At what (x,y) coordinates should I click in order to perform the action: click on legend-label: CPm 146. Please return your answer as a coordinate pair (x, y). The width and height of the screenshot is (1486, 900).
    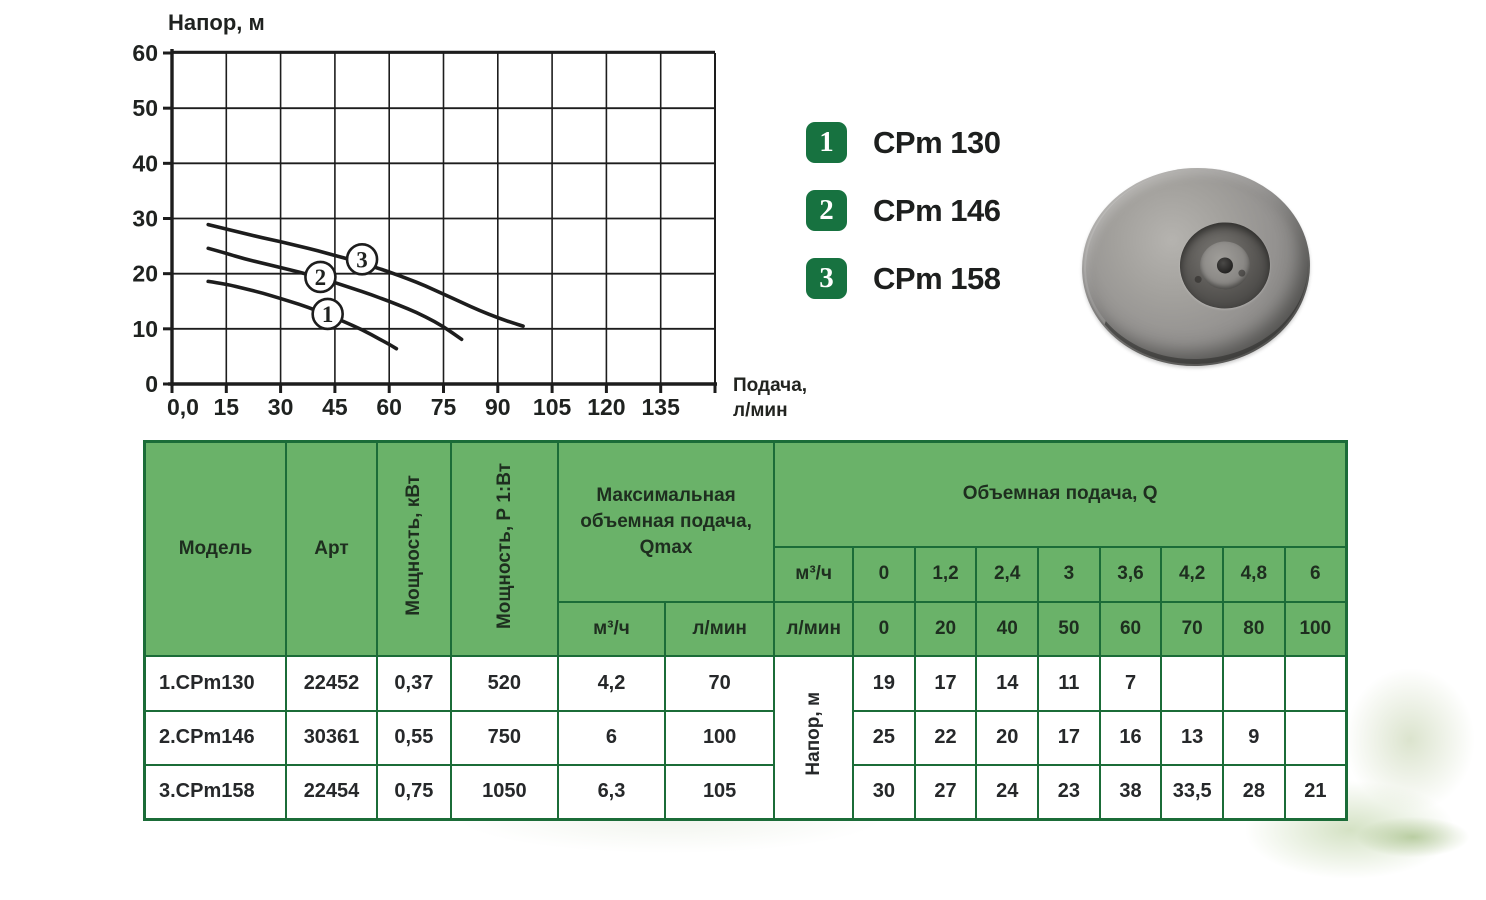
    Looking at the image, I should click on (937, 210).